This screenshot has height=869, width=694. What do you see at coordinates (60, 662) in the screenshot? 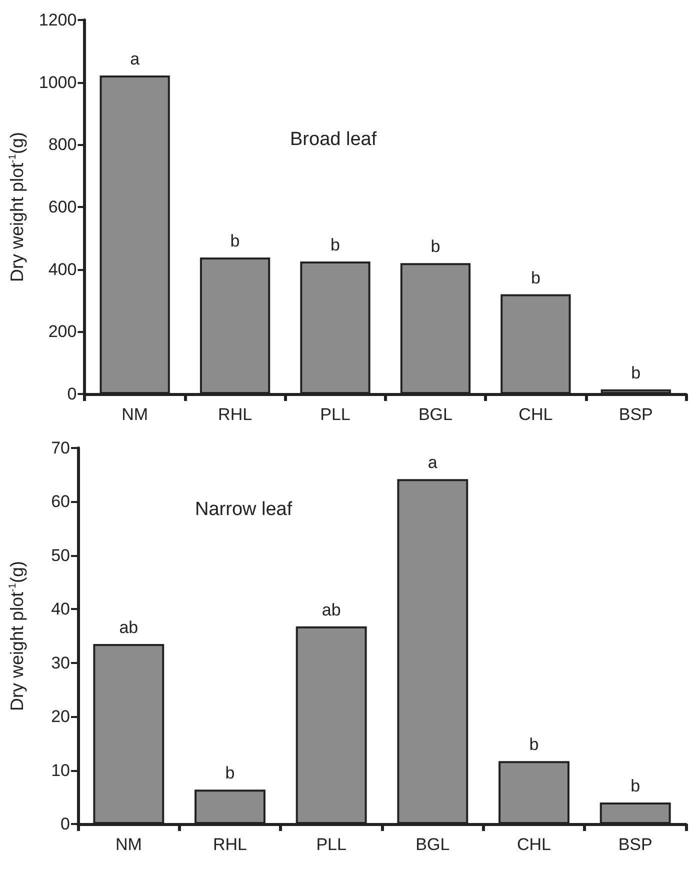
I see `y-tick-label: 30` at bounding box center [60, 662].